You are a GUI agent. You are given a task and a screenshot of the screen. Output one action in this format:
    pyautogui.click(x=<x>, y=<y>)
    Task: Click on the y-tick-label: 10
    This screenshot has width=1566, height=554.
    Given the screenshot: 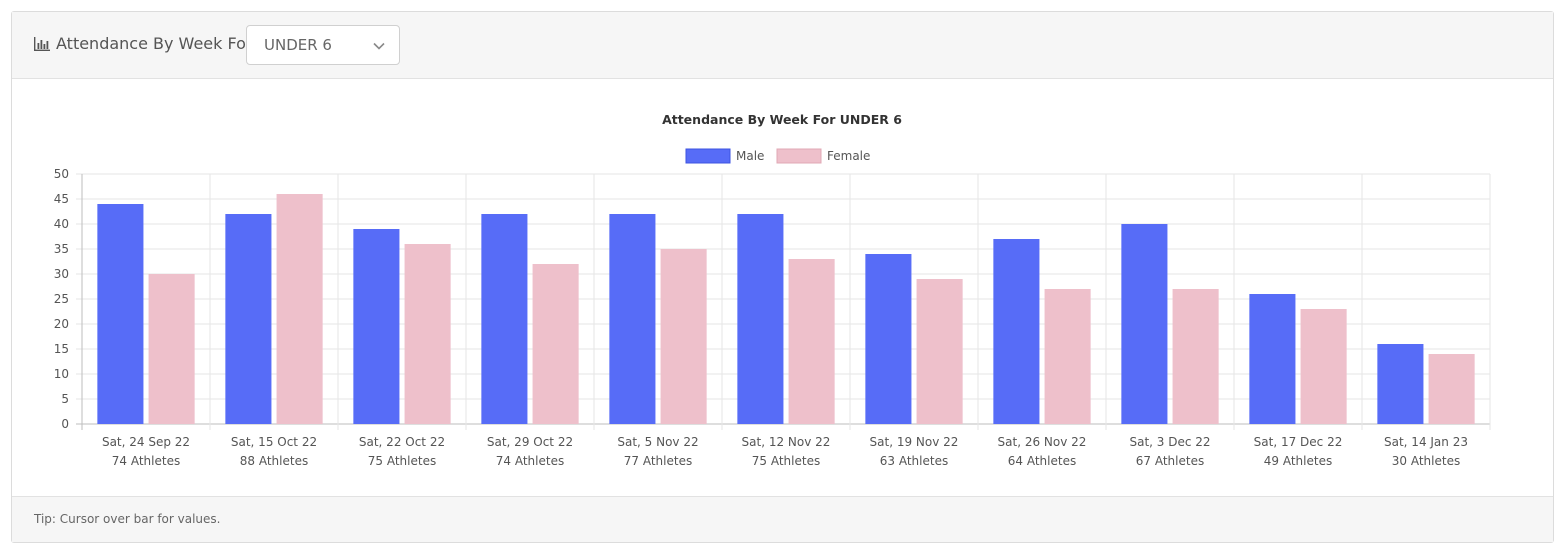 What is the action you would take?
    pyautogui.click(x=61, y=374)
    